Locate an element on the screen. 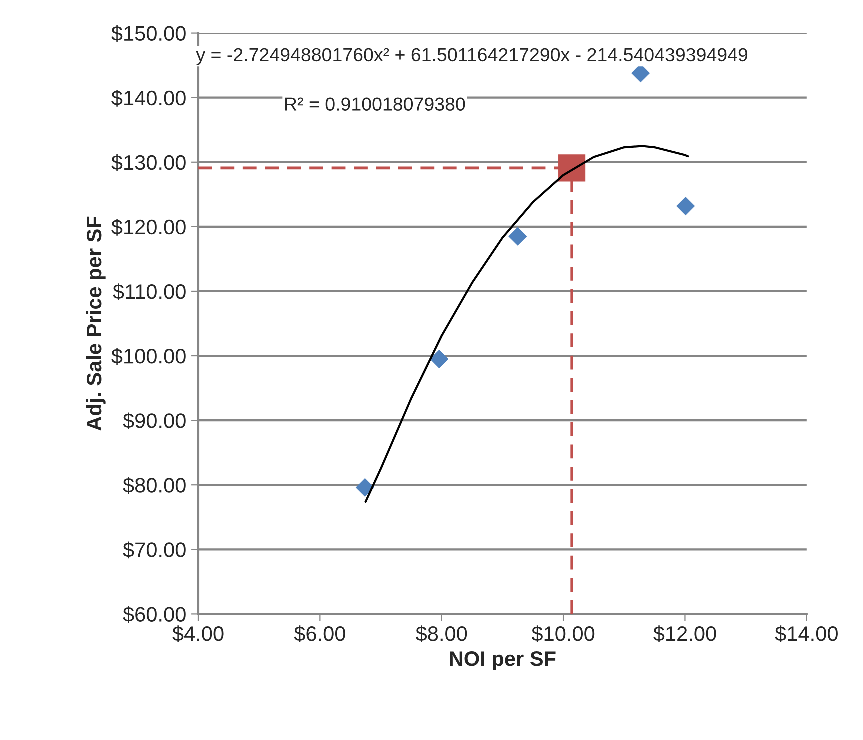 The width and height of the screenshot is (863, 740). y-tick-label: $110.00 is located at coordinates (149, 292).